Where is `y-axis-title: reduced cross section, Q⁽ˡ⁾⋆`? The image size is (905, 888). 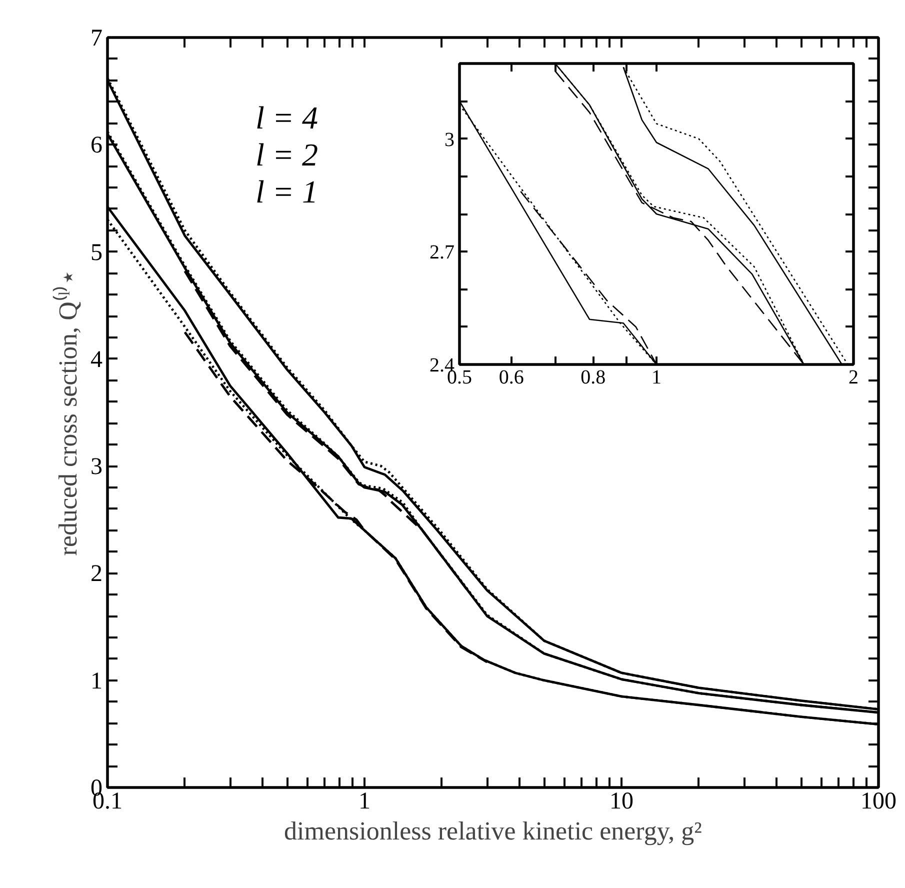 y-axis-title: reduced cross section, Q⁽ˡ⁾⋆ is located at coordinates (67, 412).